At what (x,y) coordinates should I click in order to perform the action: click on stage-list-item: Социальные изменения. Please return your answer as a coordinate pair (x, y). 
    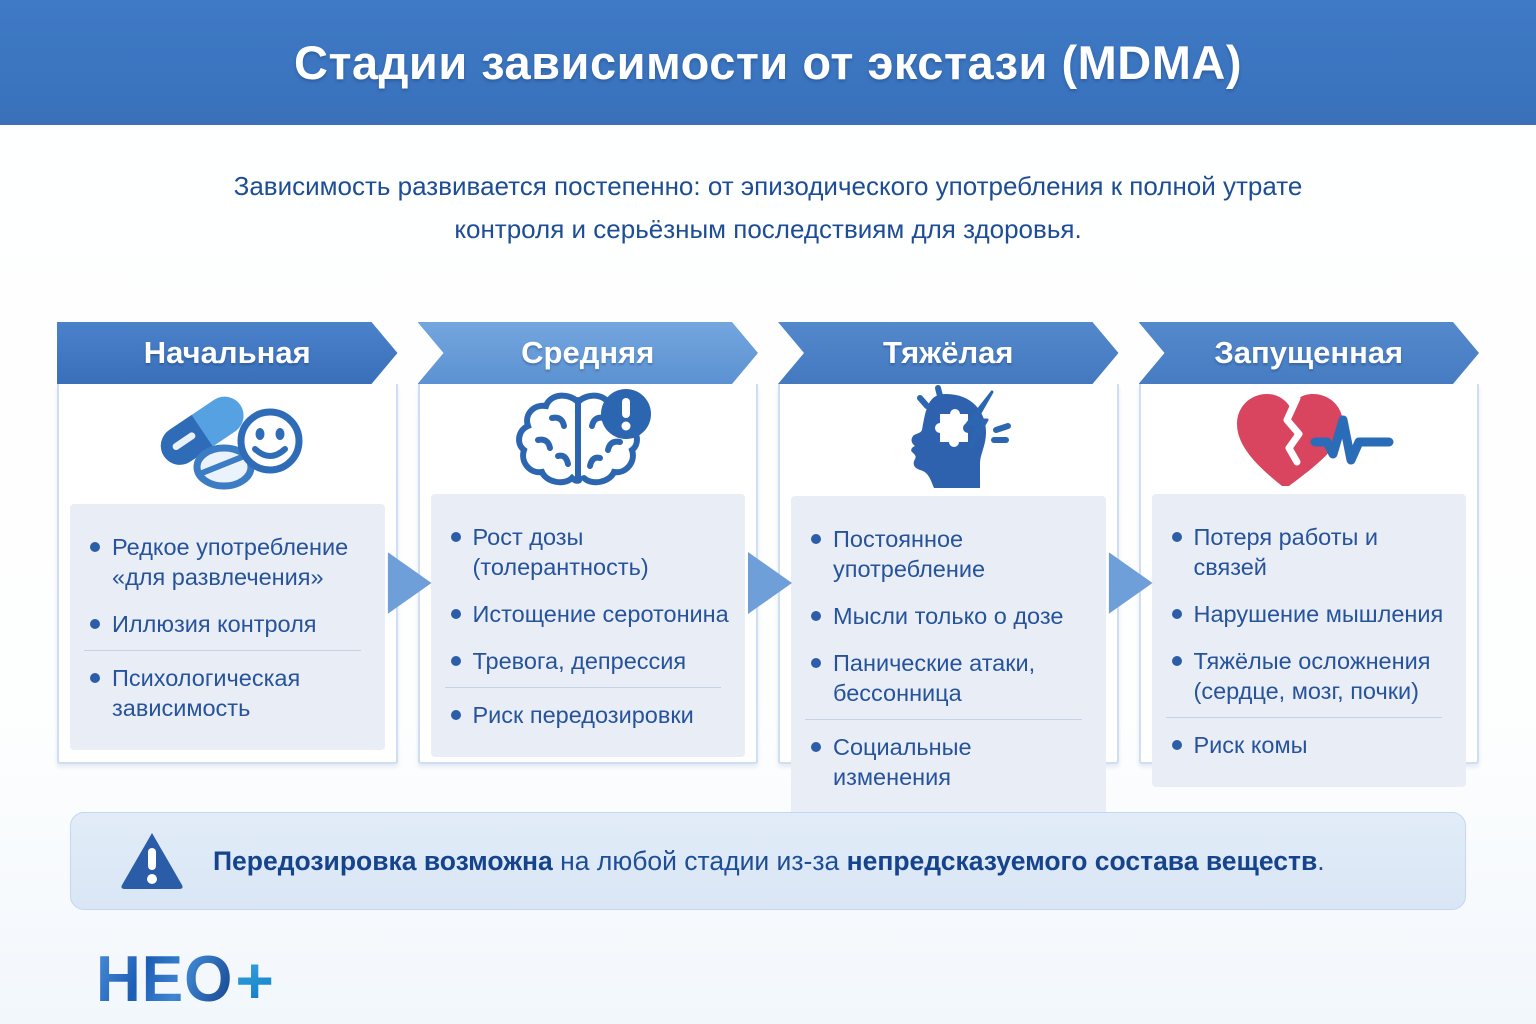
    Looking at the image, I should click on (947, 755).